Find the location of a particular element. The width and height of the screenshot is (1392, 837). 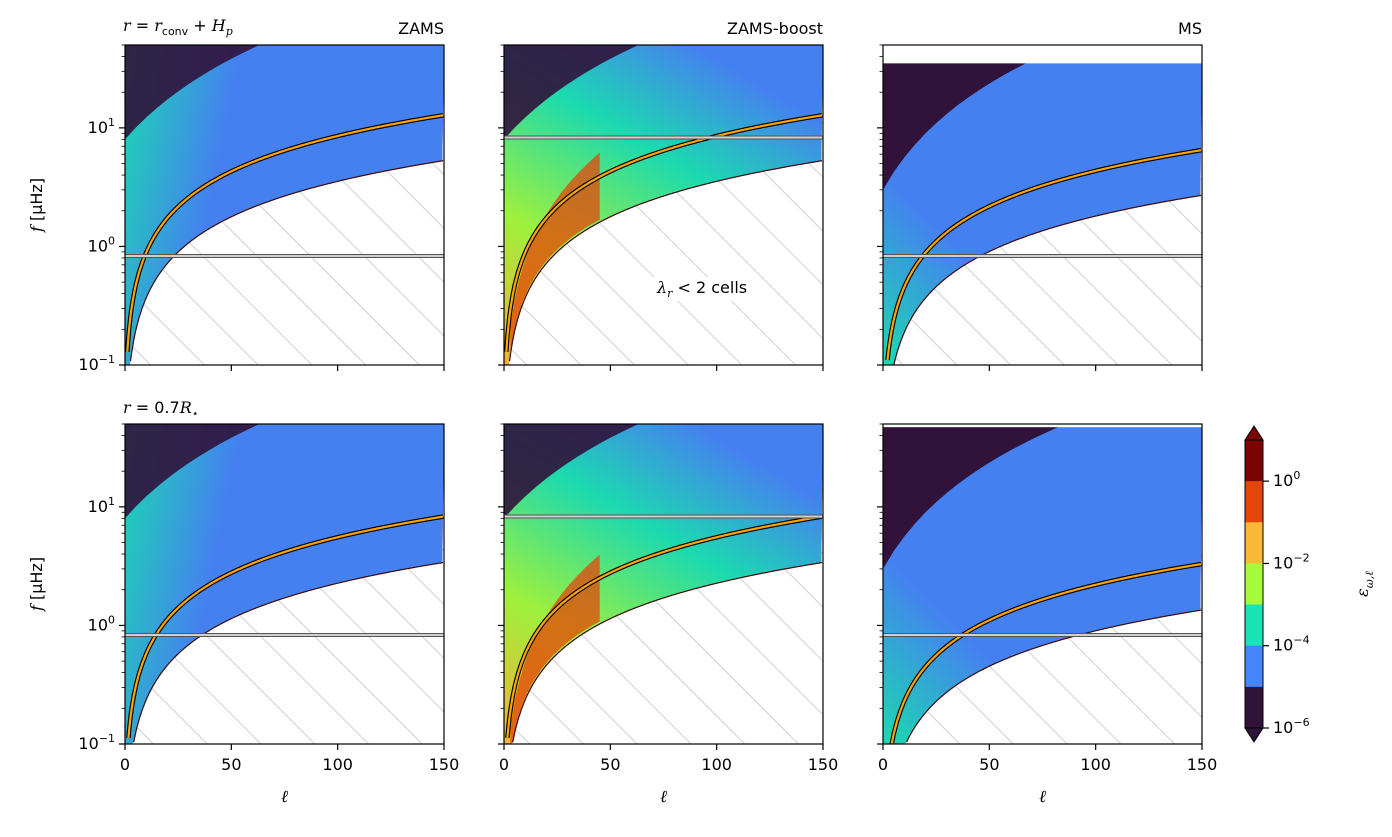

column-title-zams: ZAMS is located at coordinates (421, 28).